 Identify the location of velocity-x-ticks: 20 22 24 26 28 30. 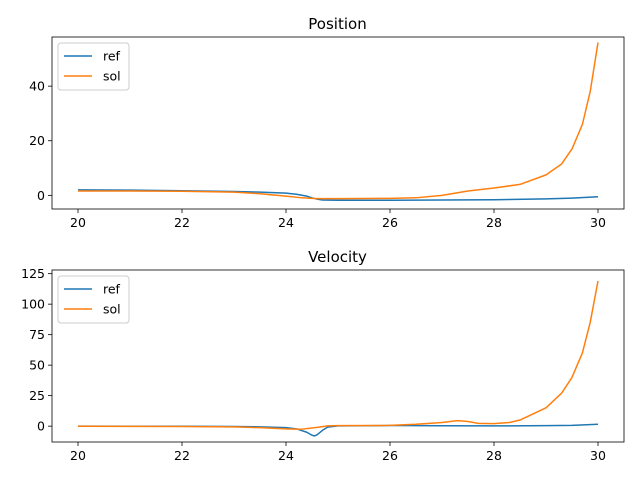
(338, 452).